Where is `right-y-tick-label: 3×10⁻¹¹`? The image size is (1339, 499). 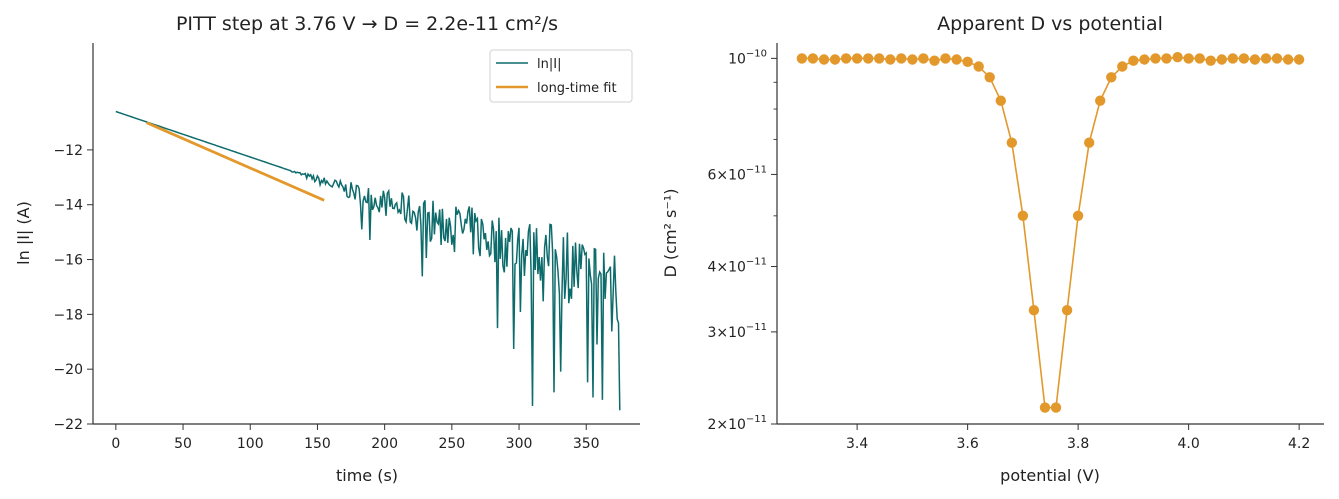 right-y-tick-label: 3×10⁻¹¹ is located at coordinates (737, 331).